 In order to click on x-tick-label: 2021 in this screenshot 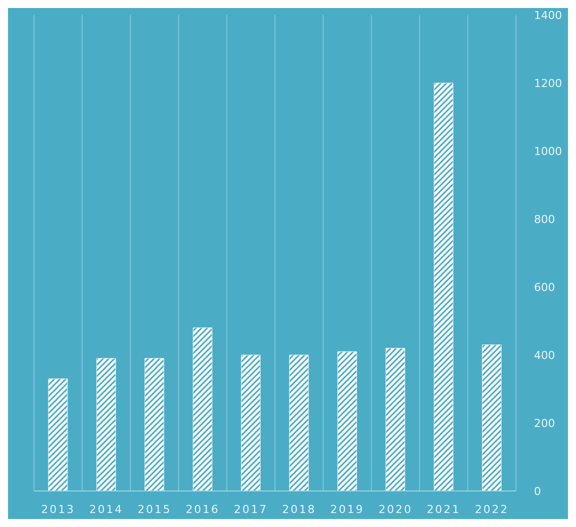, I will do `click(443, 509)`.